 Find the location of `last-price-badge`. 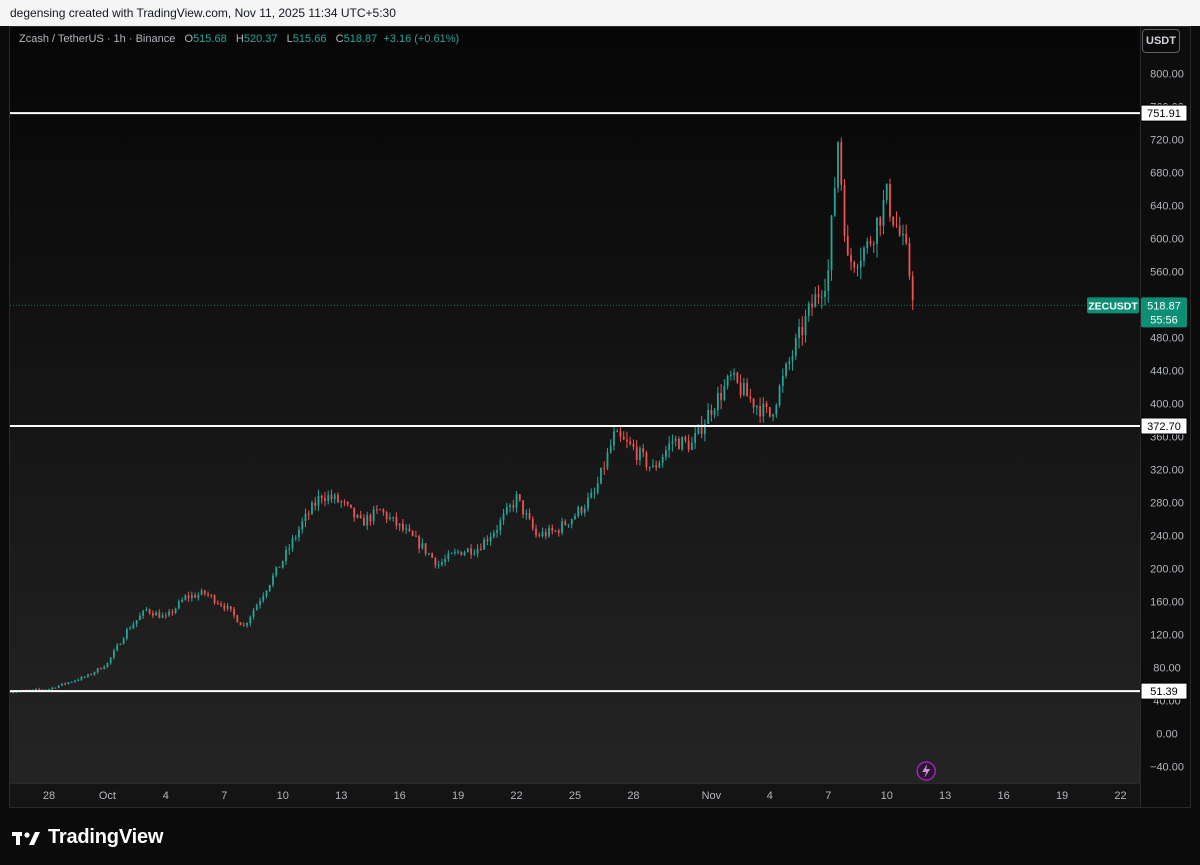

last-price-badge is located at coordinates (1164, 312).